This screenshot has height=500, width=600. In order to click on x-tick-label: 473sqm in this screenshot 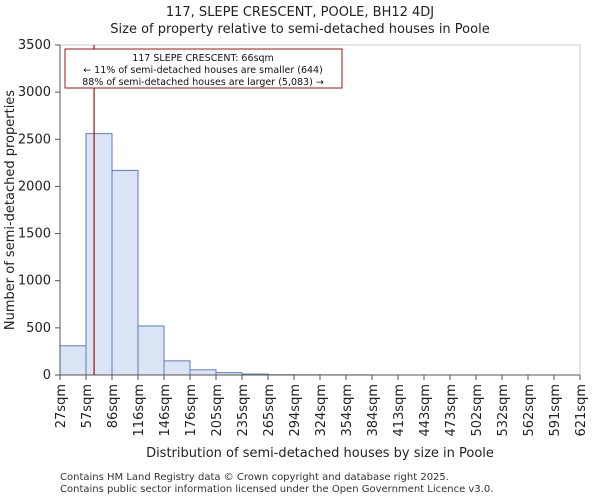, I will do `click(451, 410)`.